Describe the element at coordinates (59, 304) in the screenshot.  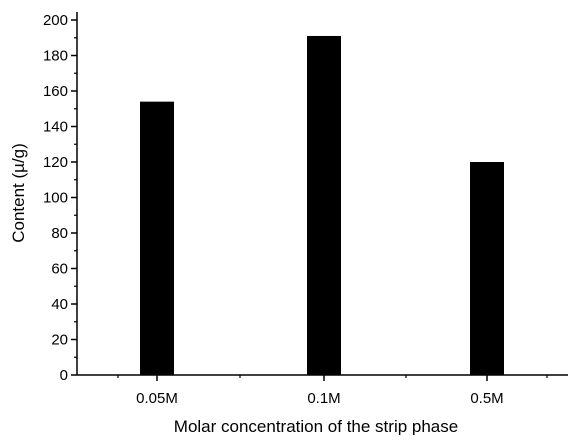
I see `y-tick-label: 40` at that location.